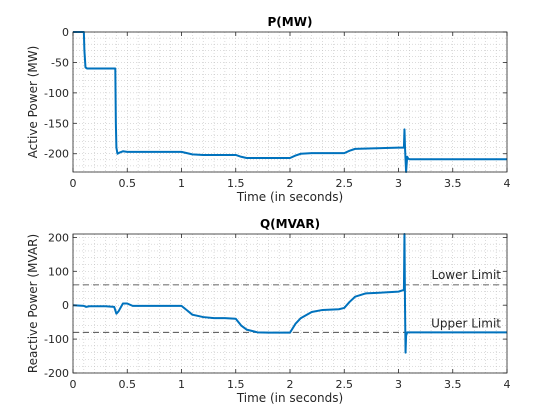 The height and width of the screenshot is (420, 560). Describe the element at coordinates (236, 384) in the screenshot. I see `plot1-xtick-label: 1.5` at that location.